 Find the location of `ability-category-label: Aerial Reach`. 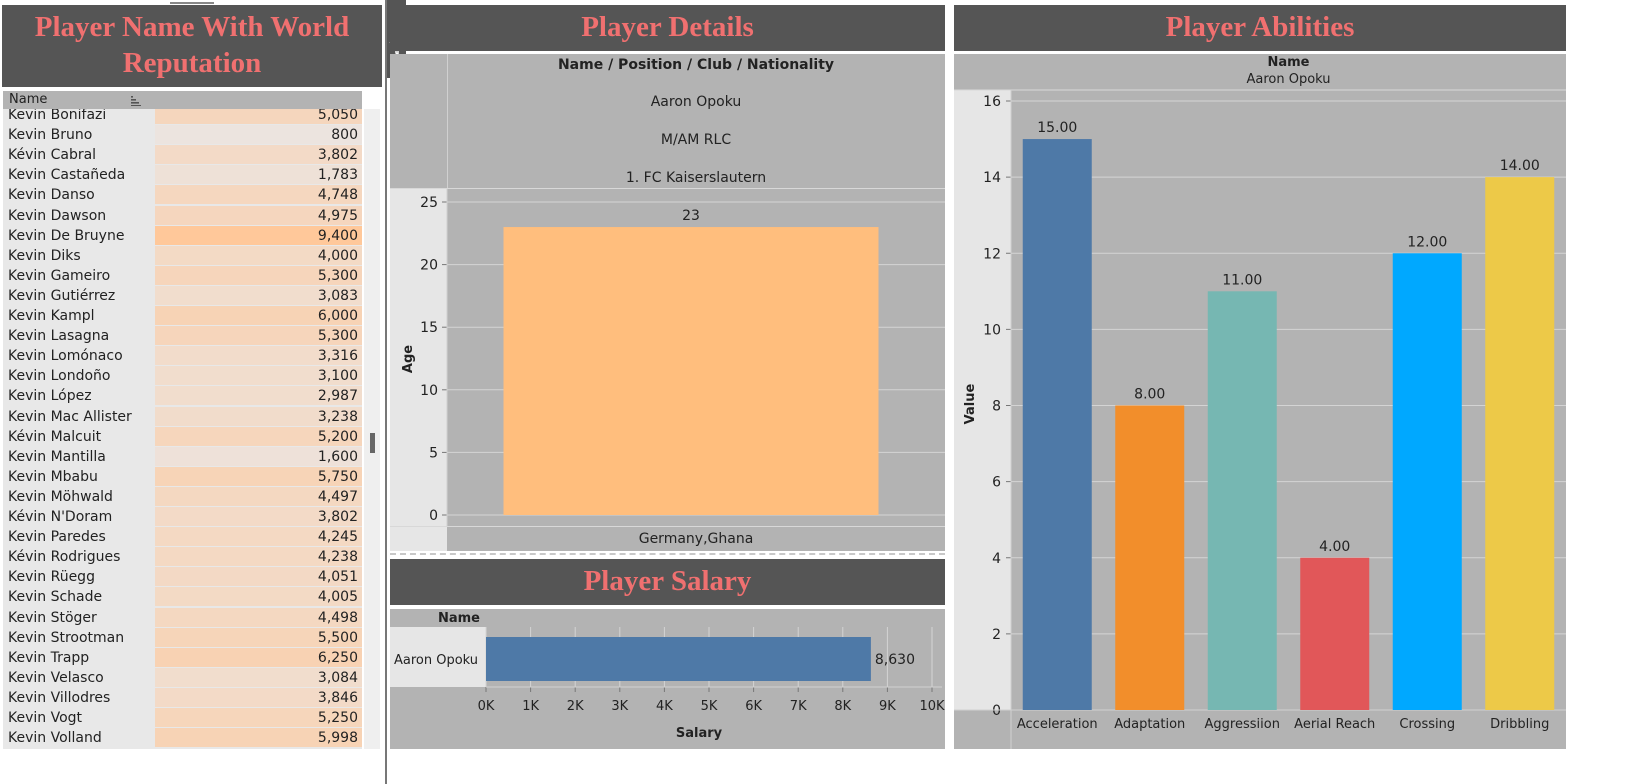

ability-category-label: Aerial Reach is located at coordinates (1334, 724).